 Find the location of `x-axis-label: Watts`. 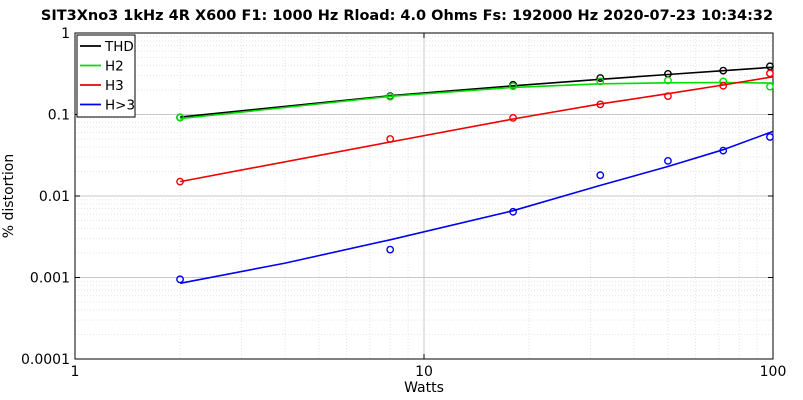

x-axis-label: Watts is located at coordinates (424, 388).